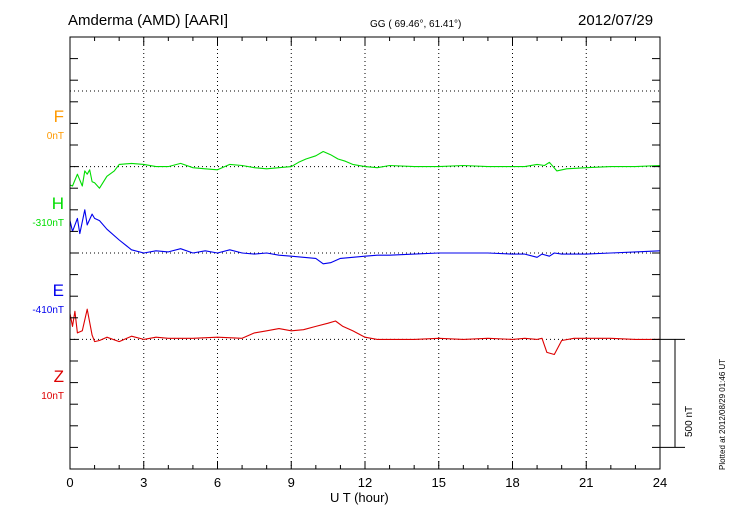 The height and width of the screenshot is (520, 730). Describe the element at coordinates (148, 20) in the screenshot. I see `station-title: Amderma (AMD) [AARI]` at that location.